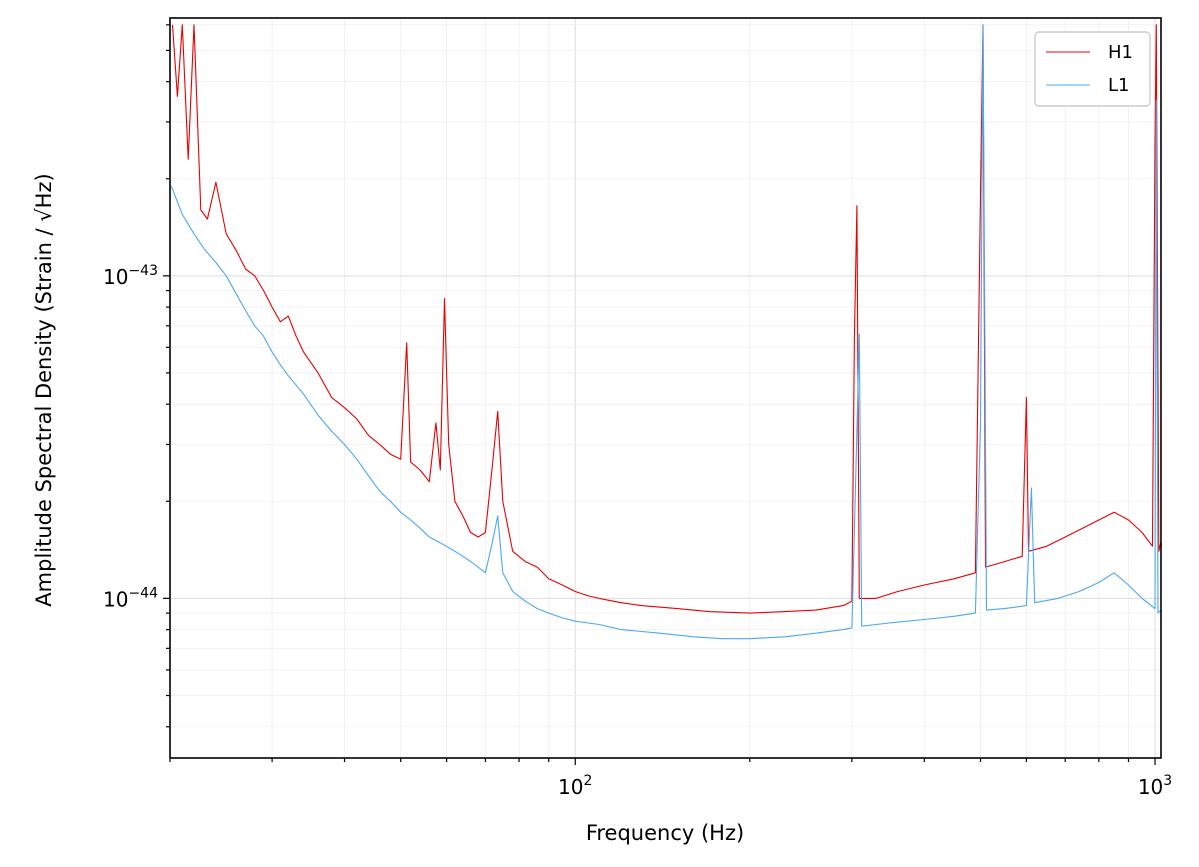 The width and height of the screenshot is (1199, 867). Describe the element at coordinates (130, 276) in the screenshot. I see `y-tick-label: 10−43` at that location.